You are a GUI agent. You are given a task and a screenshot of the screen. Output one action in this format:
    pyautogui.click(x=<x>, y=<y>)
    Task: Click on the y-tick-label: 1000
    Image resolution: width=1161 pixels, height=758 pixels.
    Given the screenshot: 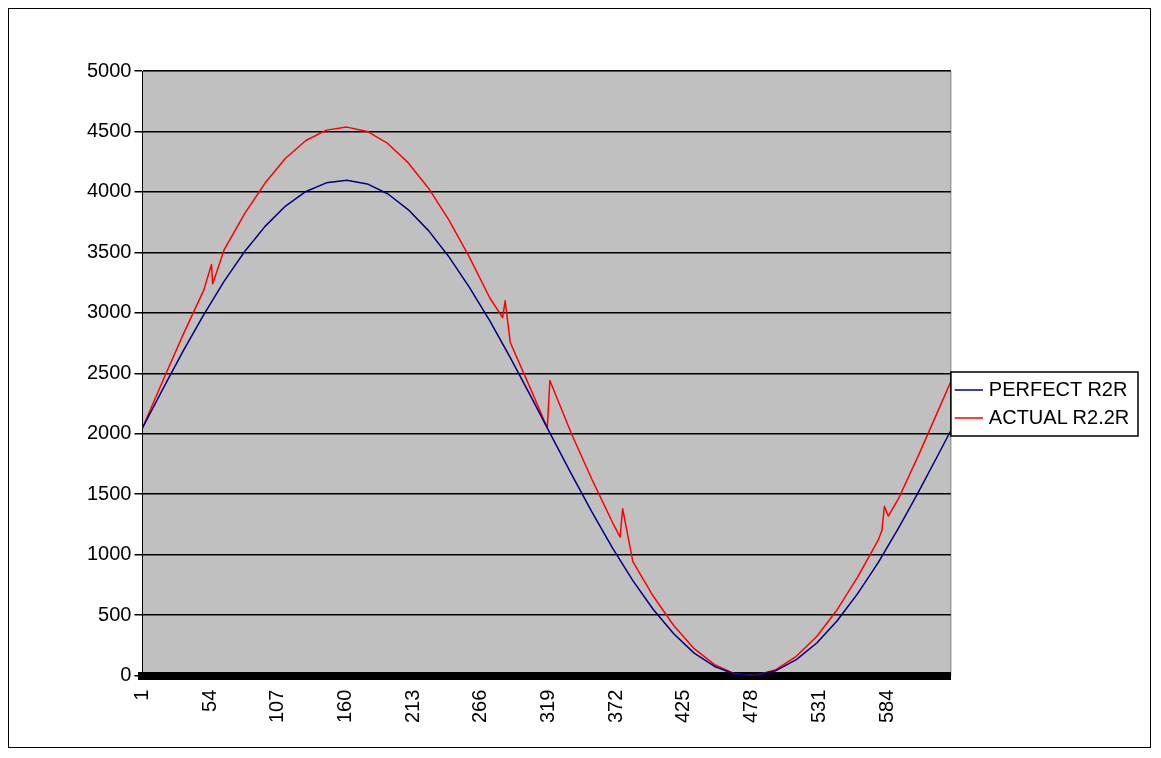 What is the action you would take?
    pyautogui.click(x=109, y=553)
    